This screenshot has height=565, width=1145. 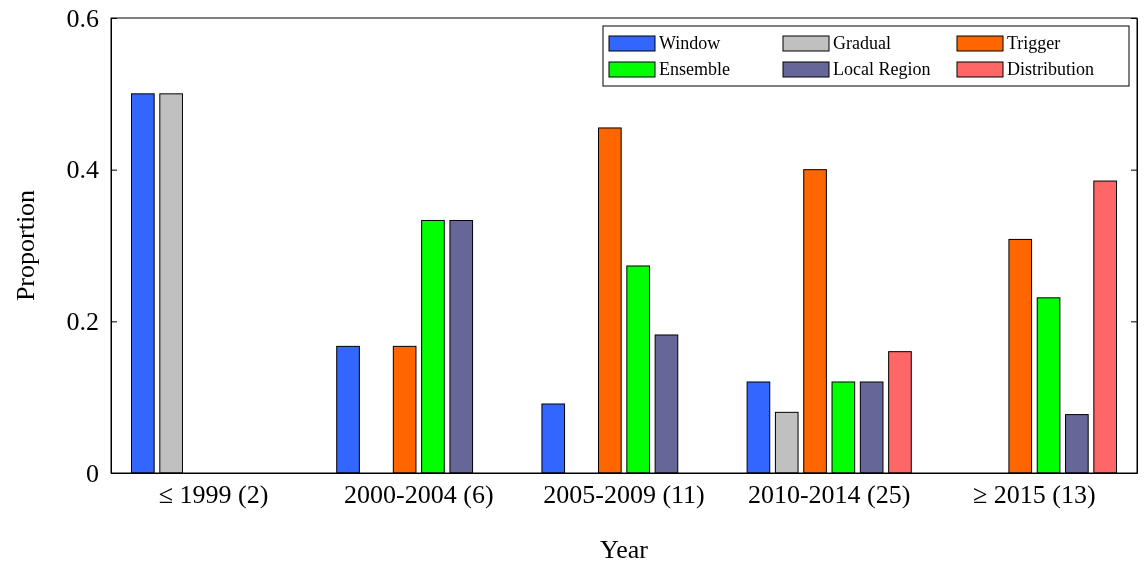 What do you see at coordinates (690, 43) in the screenshot?
I see `legend-label: Window` at bounding box center [690, 43].